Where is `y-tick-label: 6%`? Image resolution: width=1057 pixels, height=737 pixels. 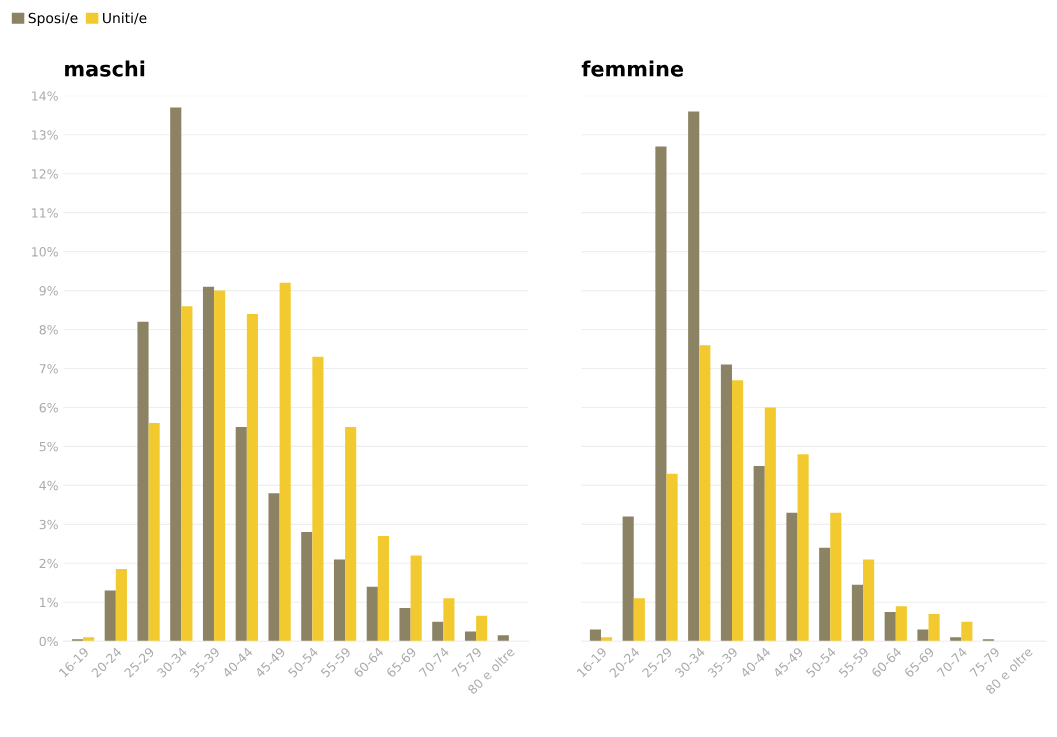 y-tick-label: 6% is located at coordinates (48, 407).